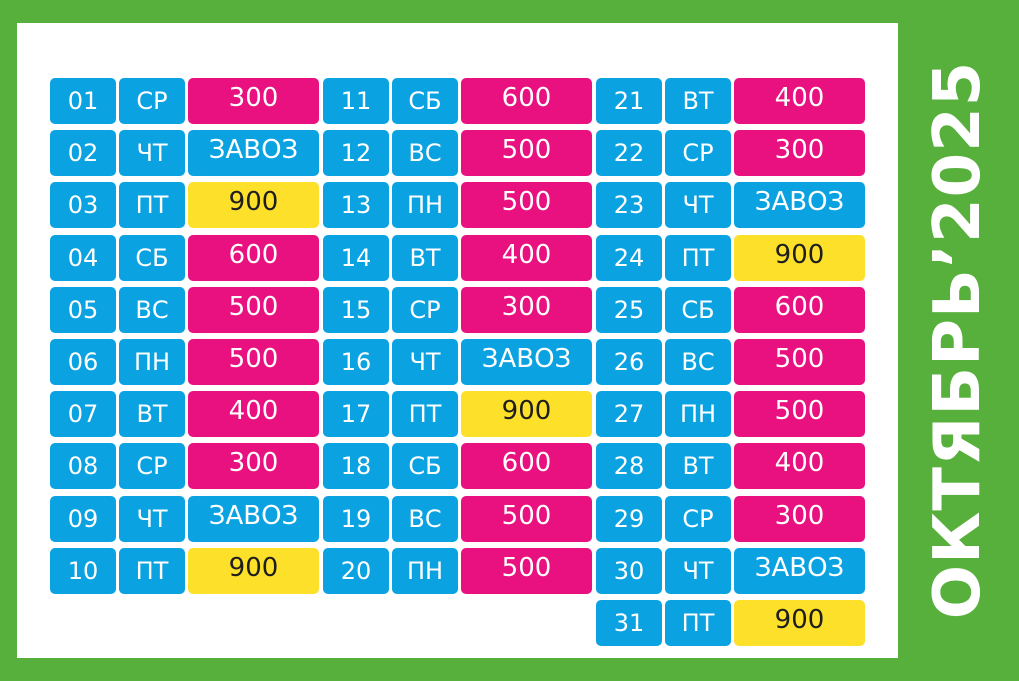  I want to click on calendar-row: 05 ВС 500, so click(185, 309).